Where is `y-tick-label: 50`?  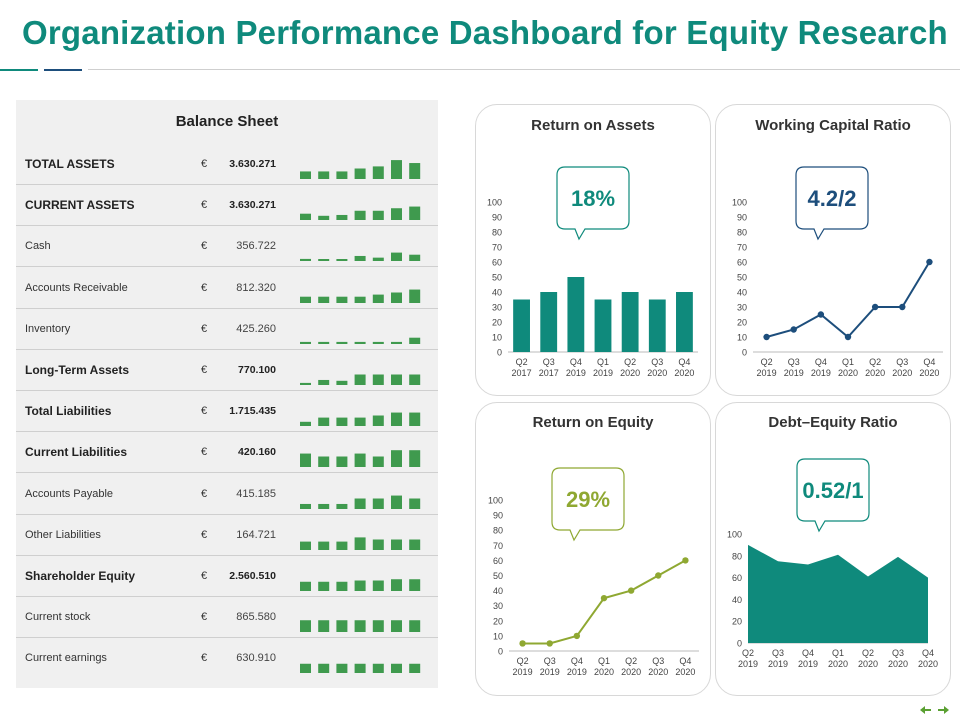 y-tick-label: 50 is located at coordinates (498, 576).